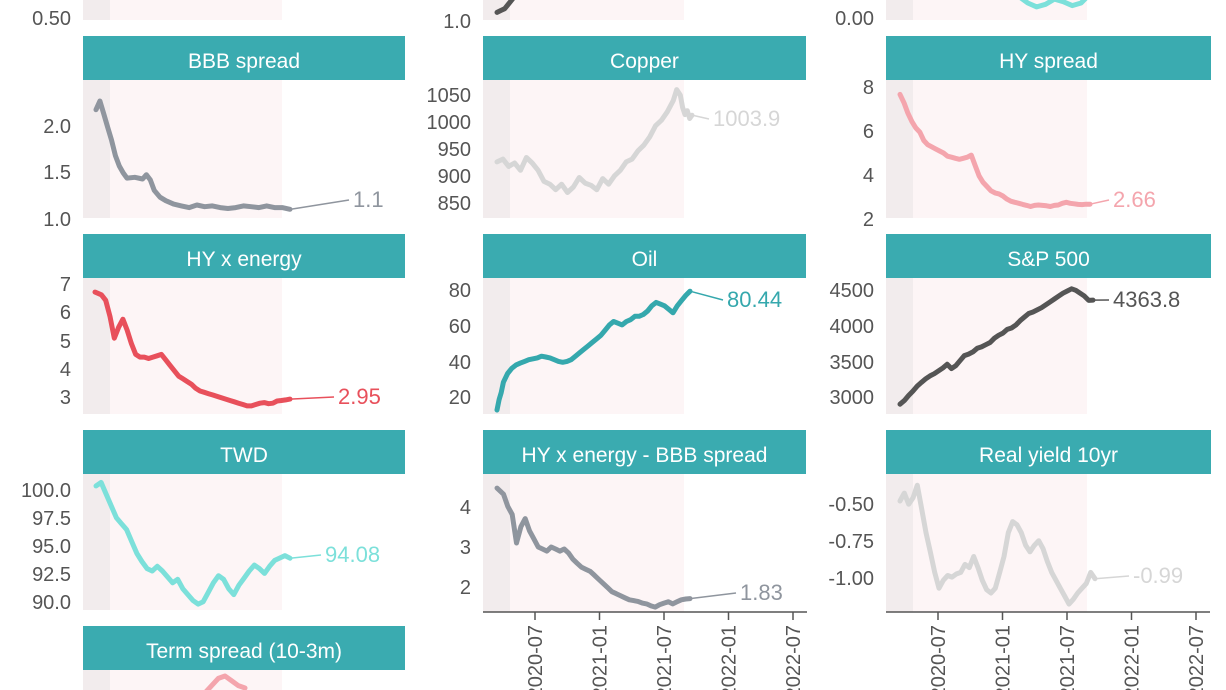  What do you see at coordinates (244, 259) in the screenshot?
I see `panel-title: HY x energy` at bounding box center [244, 259].